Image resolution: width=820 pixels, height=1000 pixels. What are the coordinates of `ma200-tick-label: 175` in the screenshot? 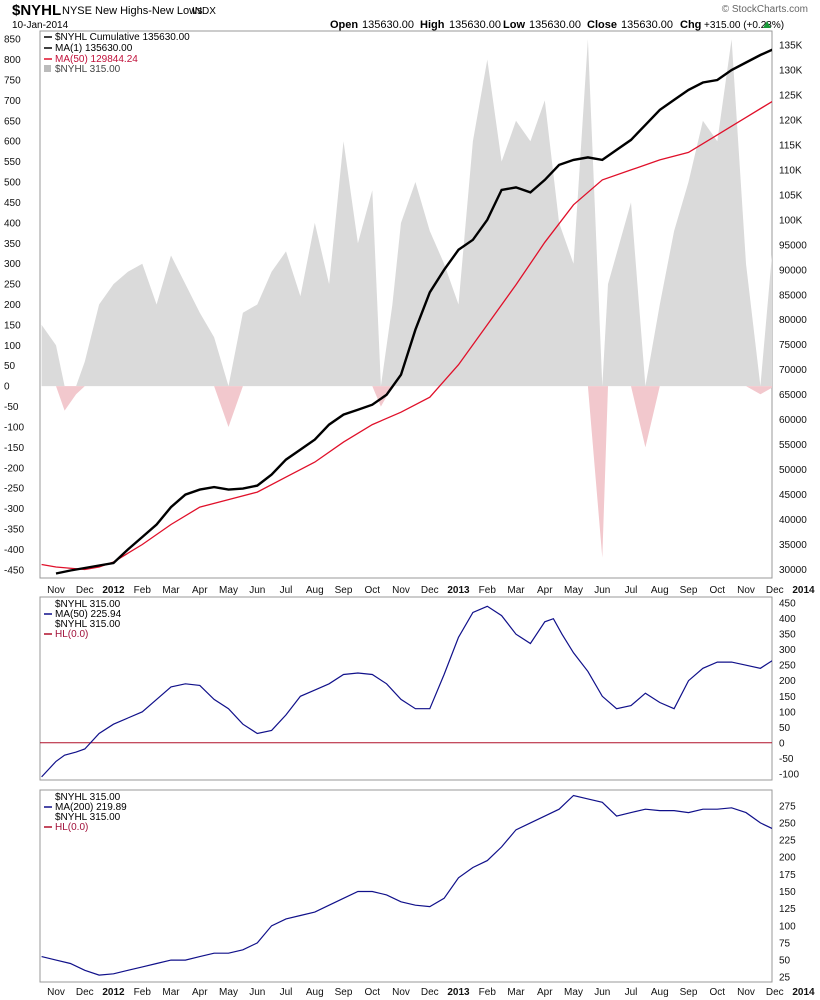 It's located at (787, 875).